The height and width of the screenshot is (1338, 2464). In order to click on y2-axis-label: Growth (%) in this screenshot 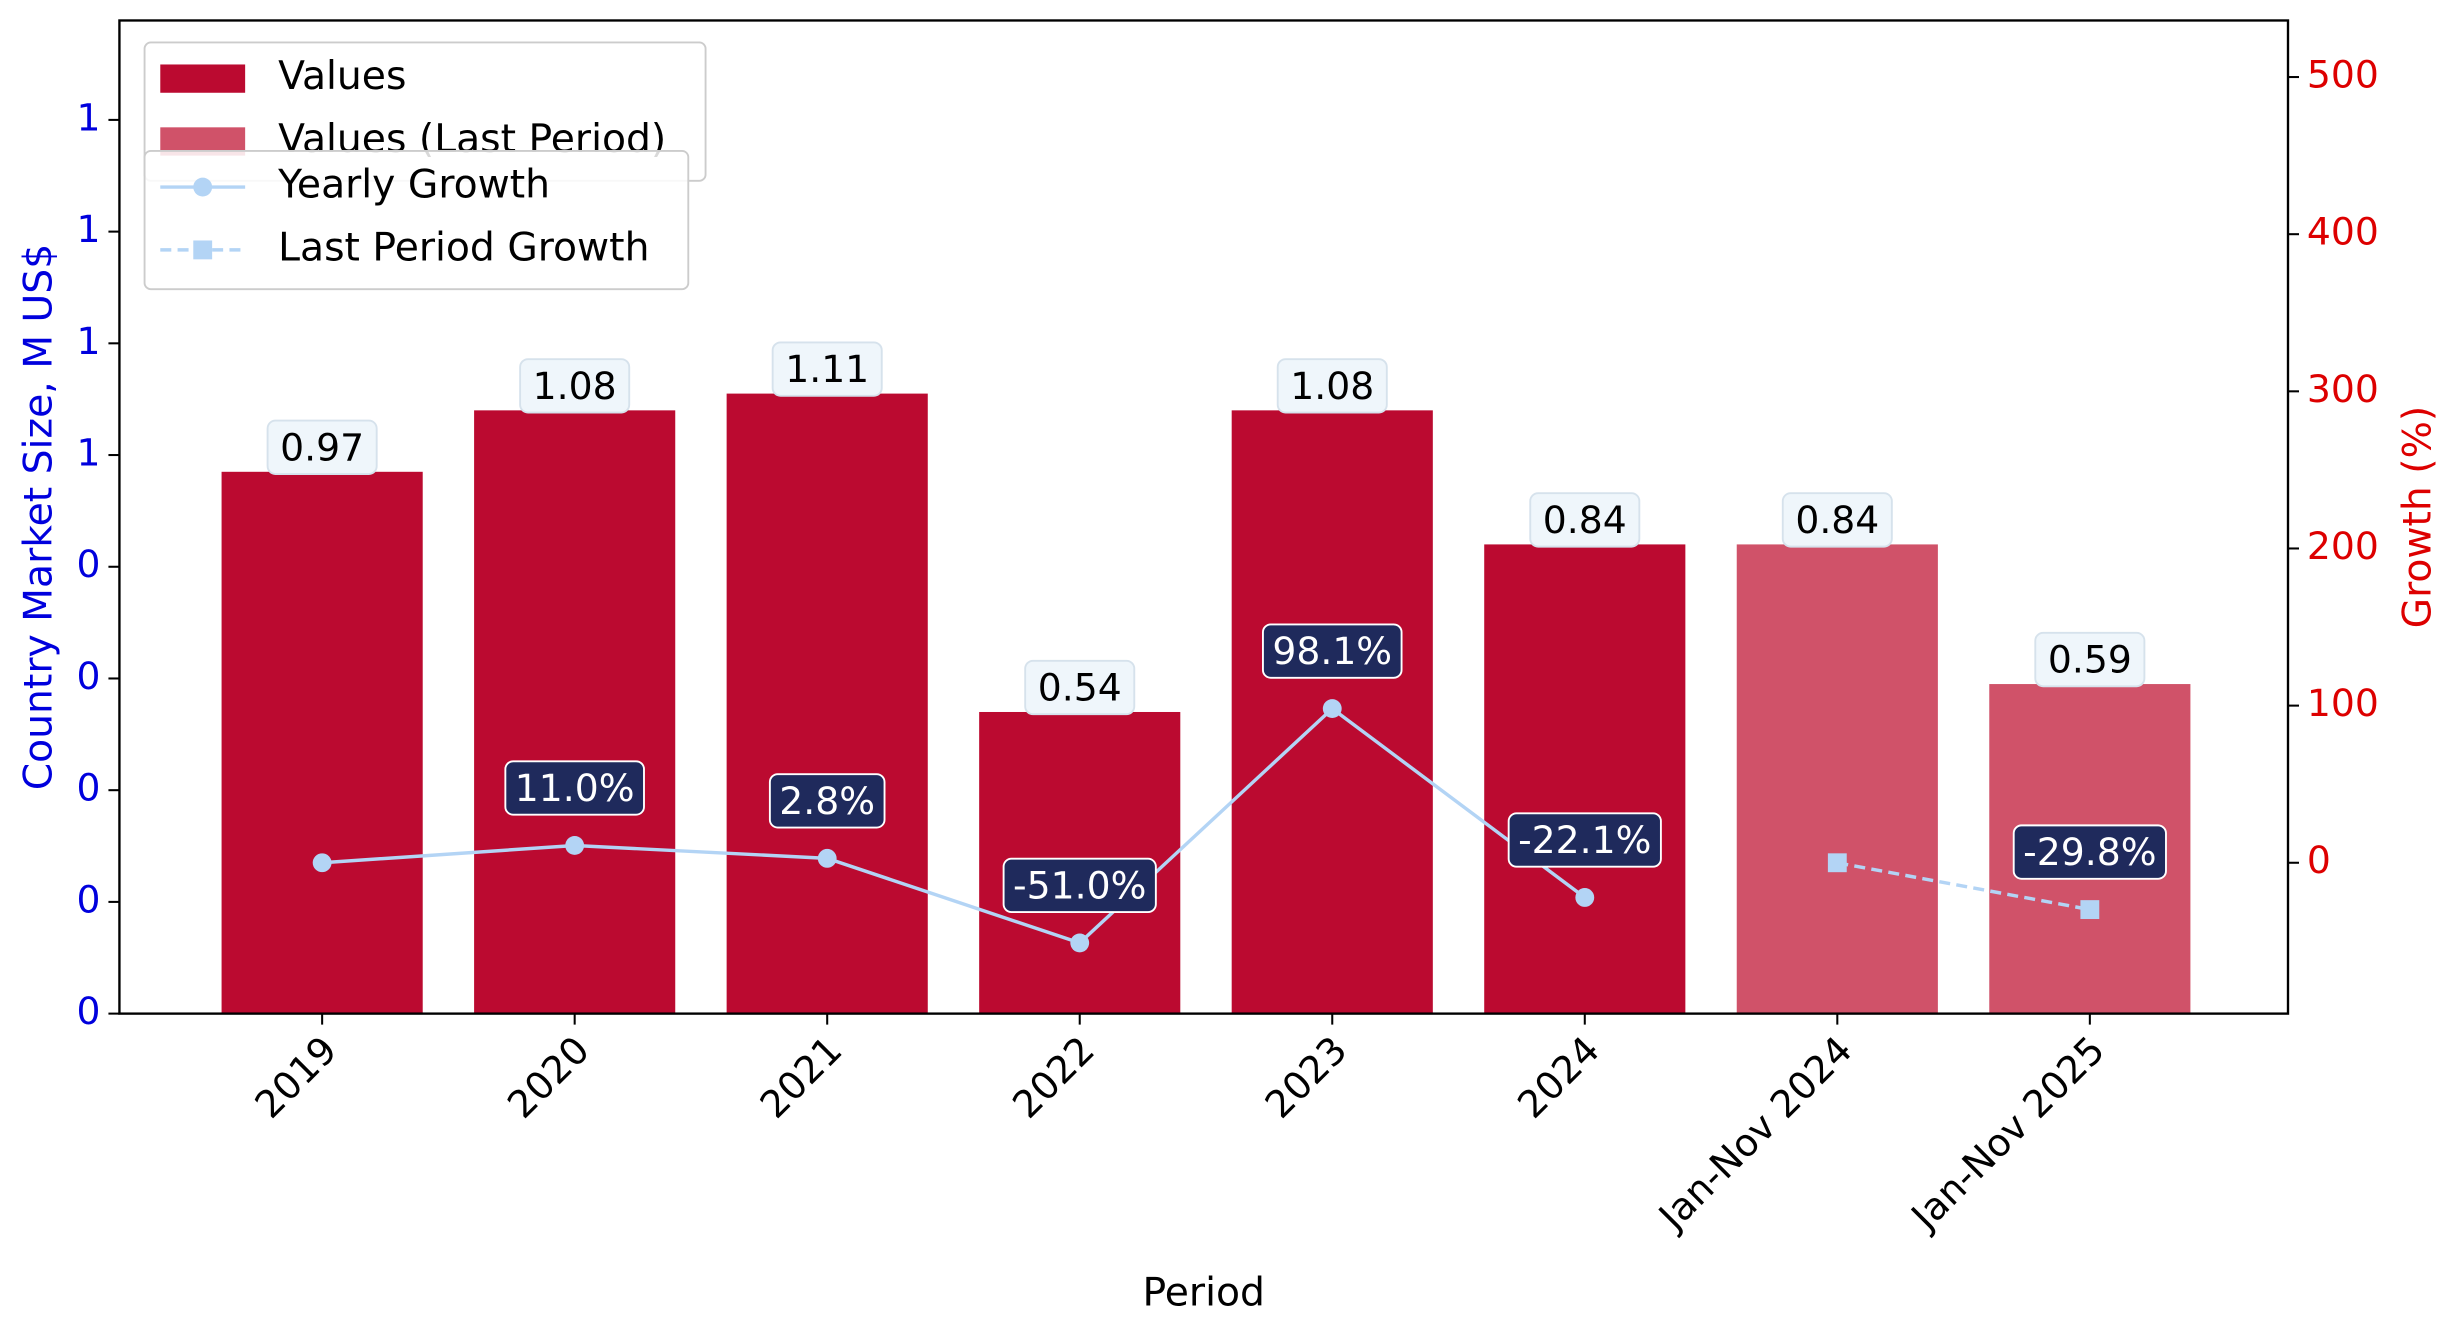, I will do `click(2418, 517)`.